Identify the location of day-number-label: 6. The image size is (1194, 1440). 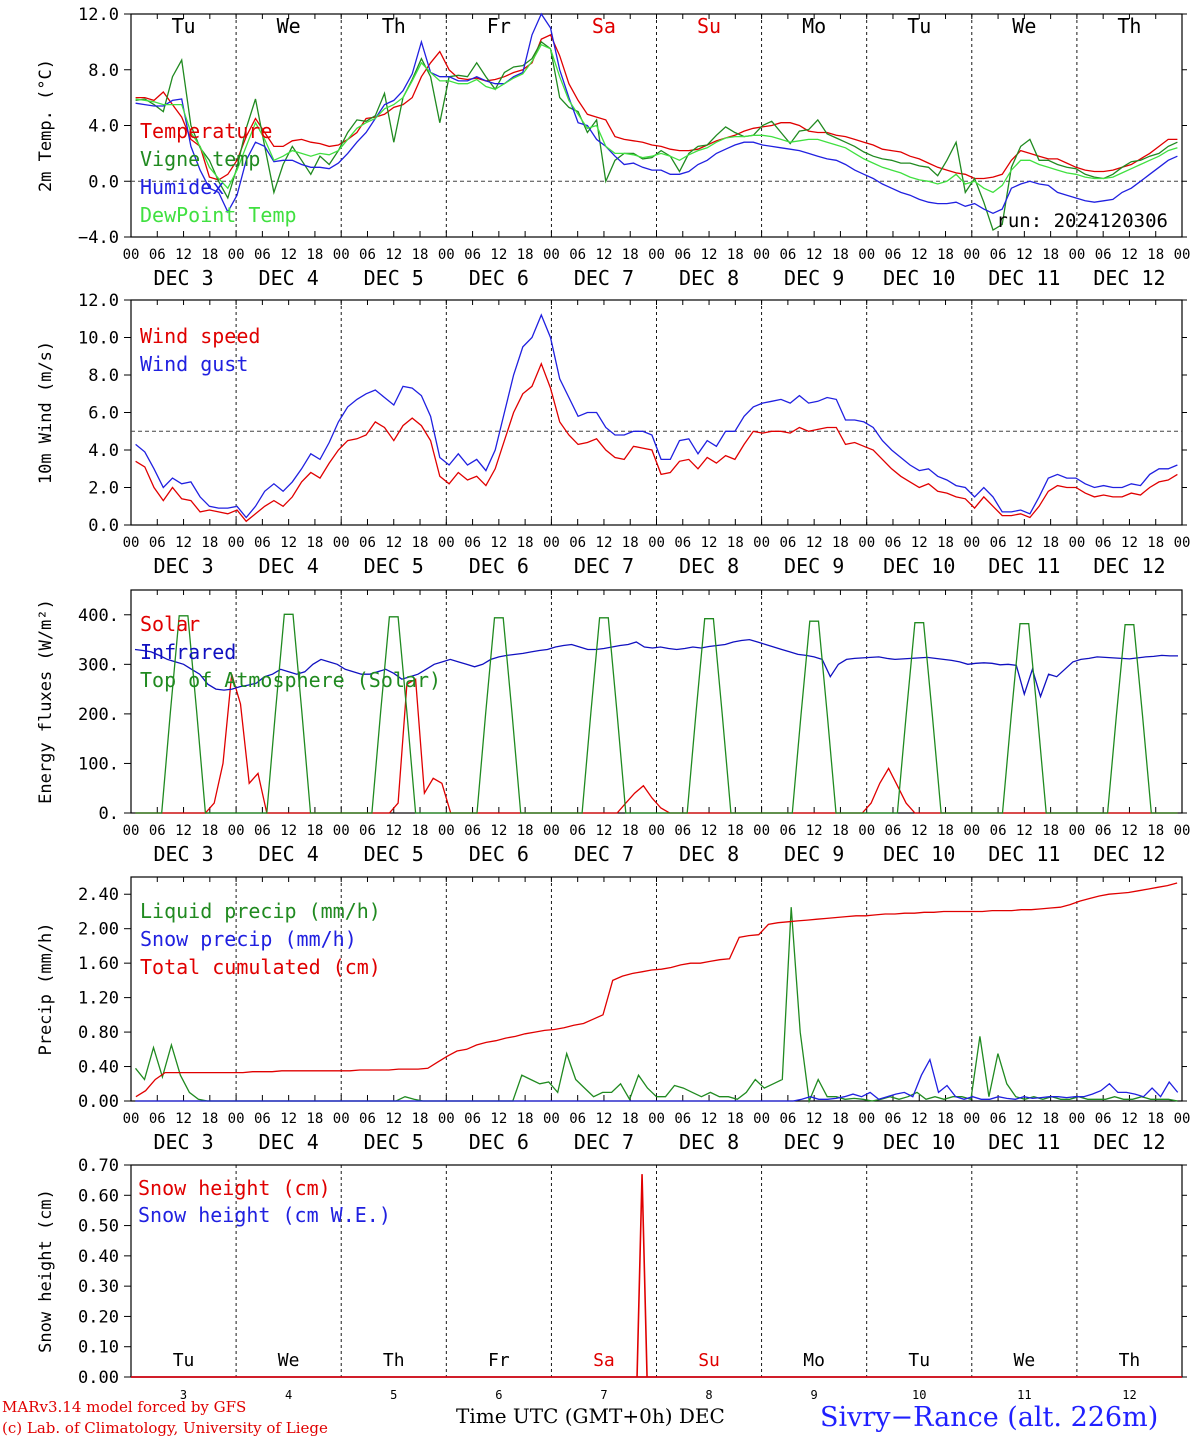
(498, 1395).